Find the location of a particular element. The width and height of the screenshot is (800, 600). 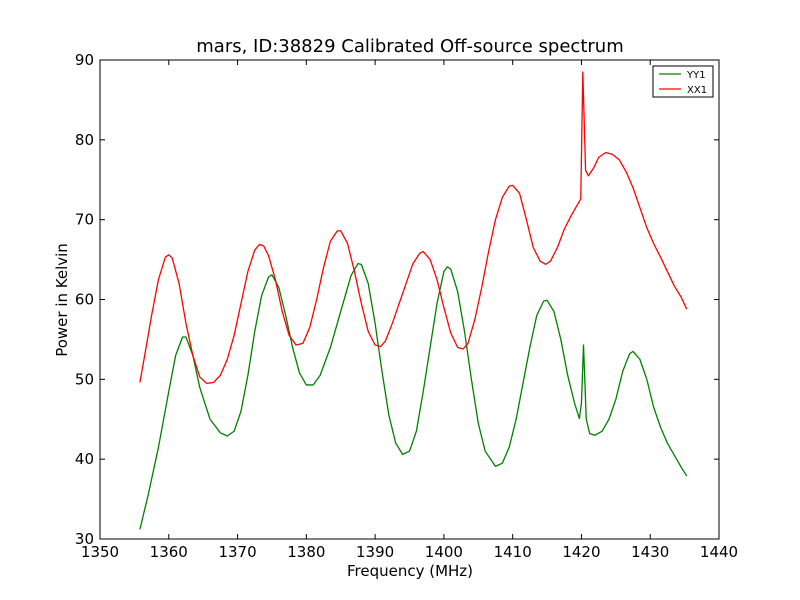

x-tick-label: 1430 is located at coordinates (650, 552).